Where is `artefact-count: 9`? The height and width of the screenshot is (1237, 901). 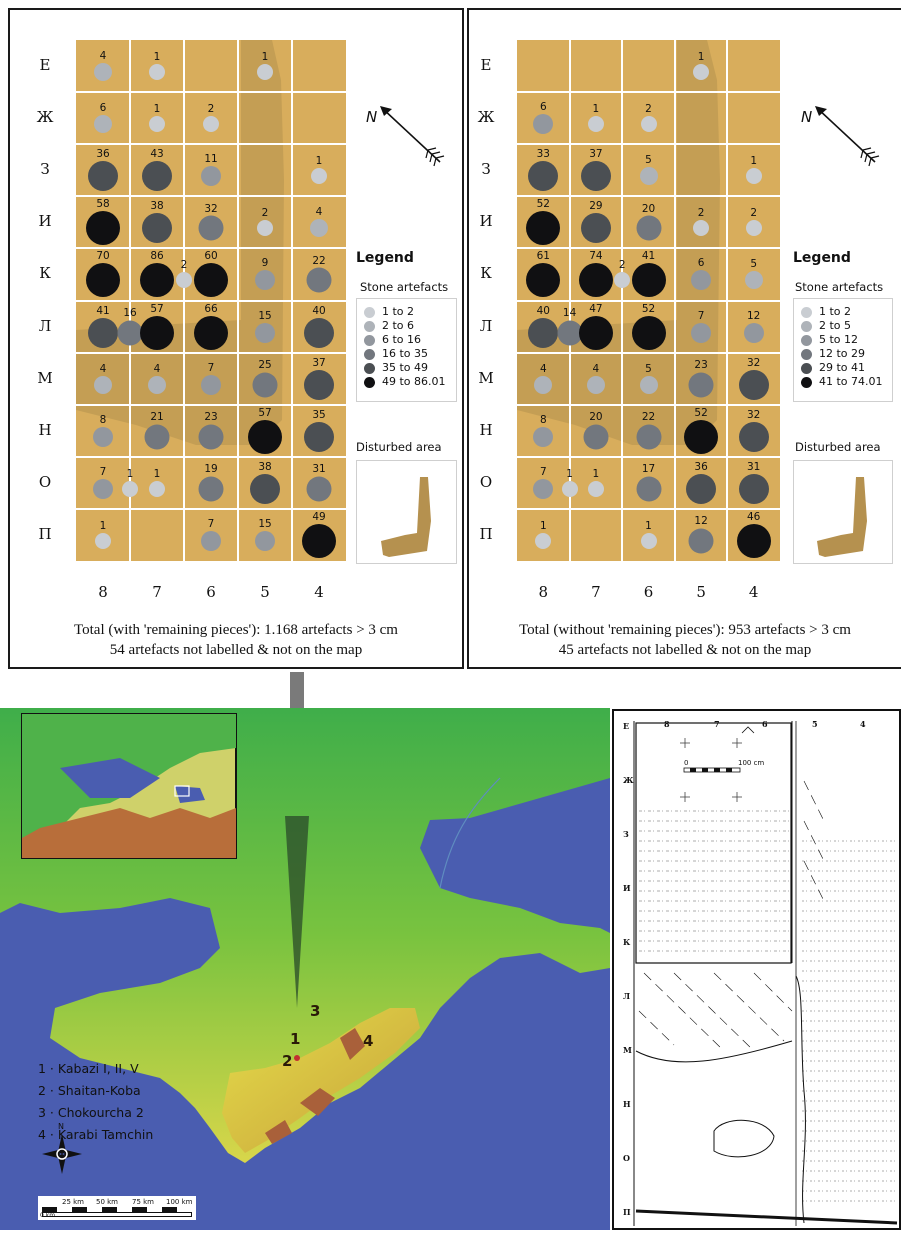 artefact-count: 9 is located at coordinates (265, 263).